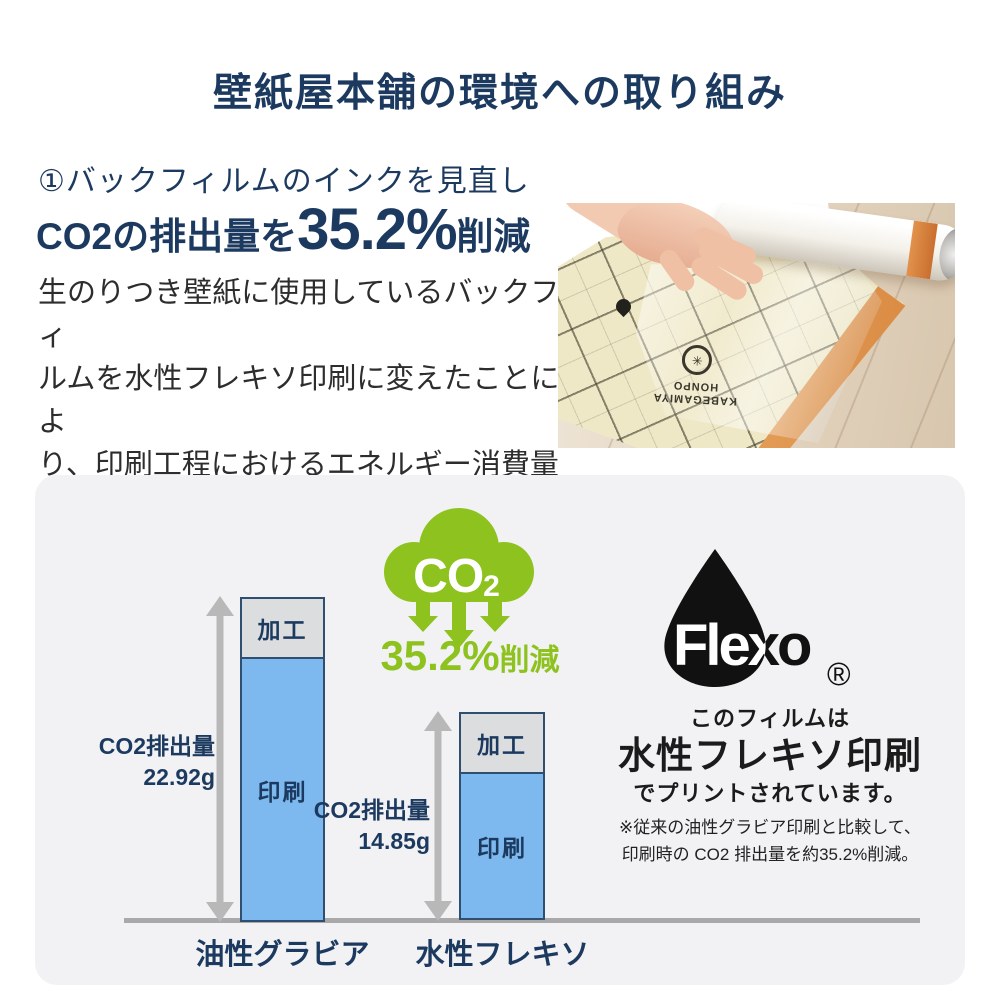 This screenshot has height=1000, width=1000. Describe the element at coordinates (502, 955) in the screenshot. I see `category-water-flexo: 水性フレキソ` at that location.